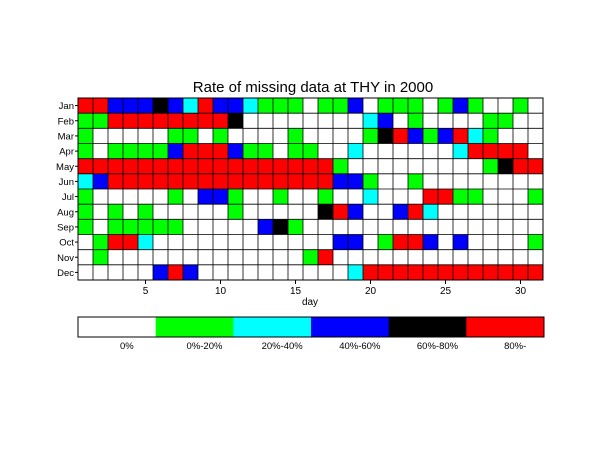 This screenshot has height=450, width=600. Describe the element at coordinates (65, 167) in the screenshot. I see `month-label-may: May` at that location.